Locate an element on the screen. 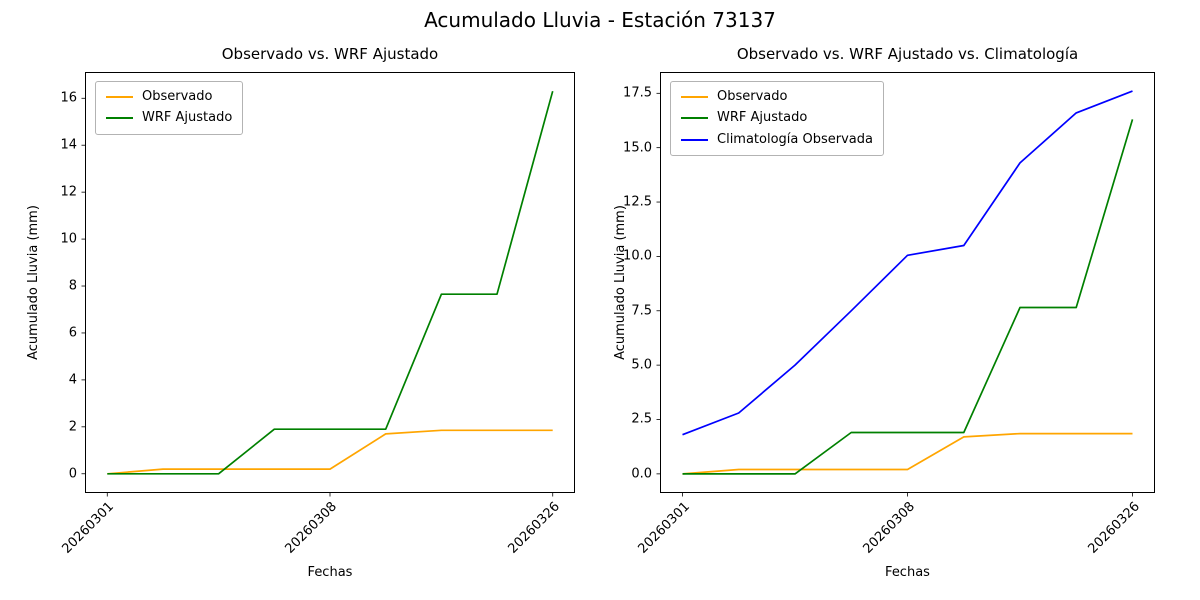 The width and height of the screenshot is (1200, 600). y-tick-label: 0 is located at coordinates (72, 474).